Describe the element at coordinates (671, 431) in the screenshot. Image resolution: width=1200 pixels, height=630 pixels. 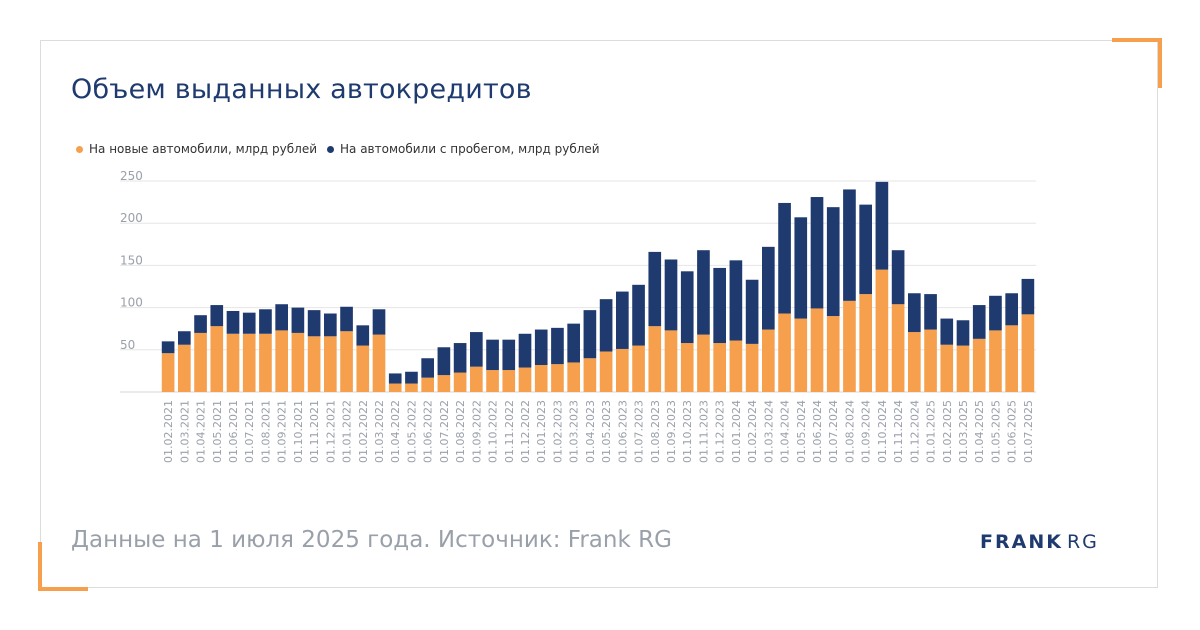
I see `x-tick-label: 01.09.2023` at that location.